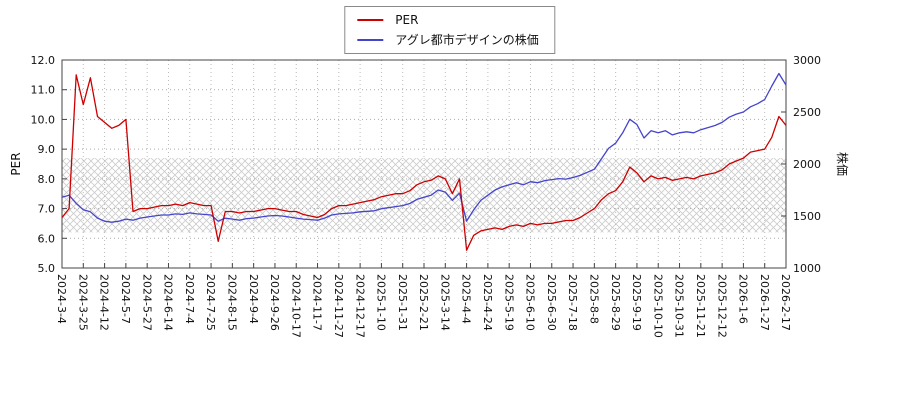  Describe the element at coordinates (508, 302) in the screenshot. I see `x-tick-label: 2025-5-19` at that location.